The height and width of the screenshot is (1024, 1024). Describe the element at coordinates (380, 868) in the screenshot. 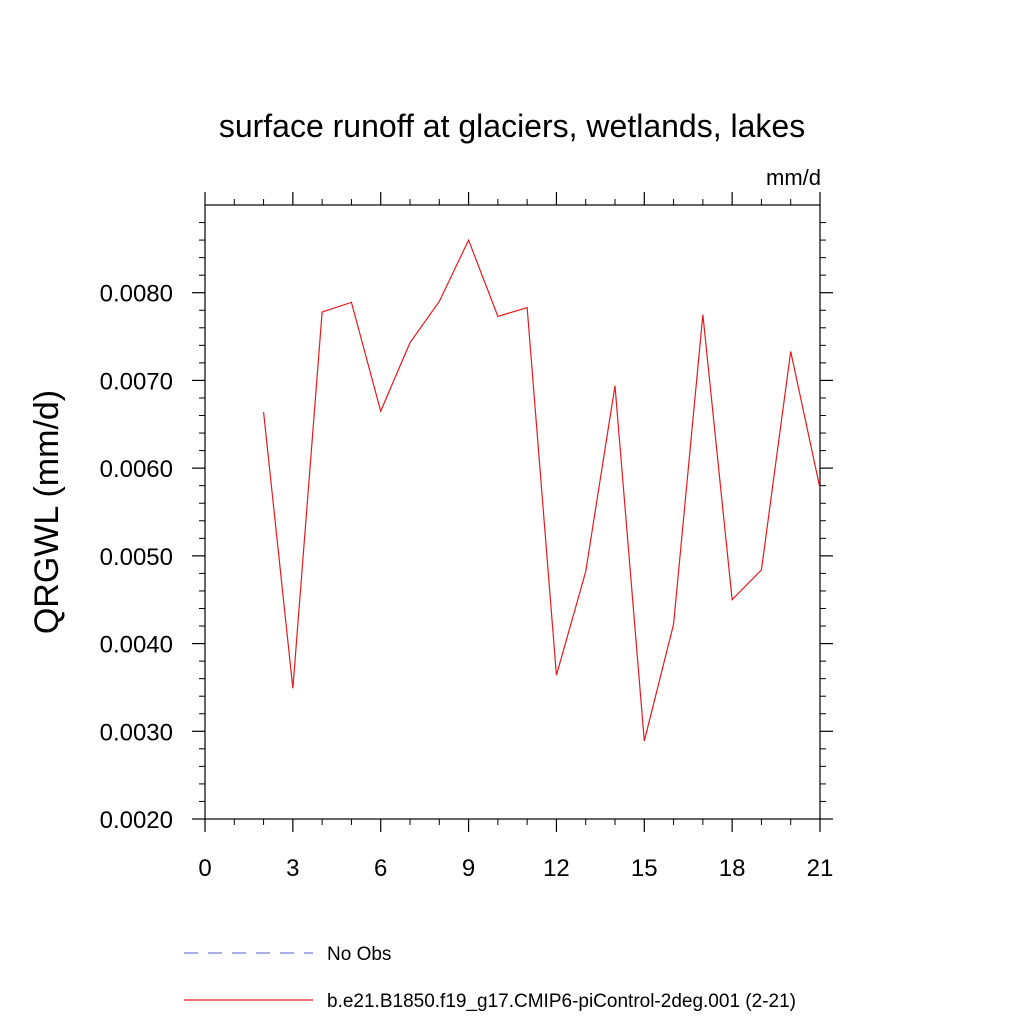

I see `x-tick-label: 6` at that location.